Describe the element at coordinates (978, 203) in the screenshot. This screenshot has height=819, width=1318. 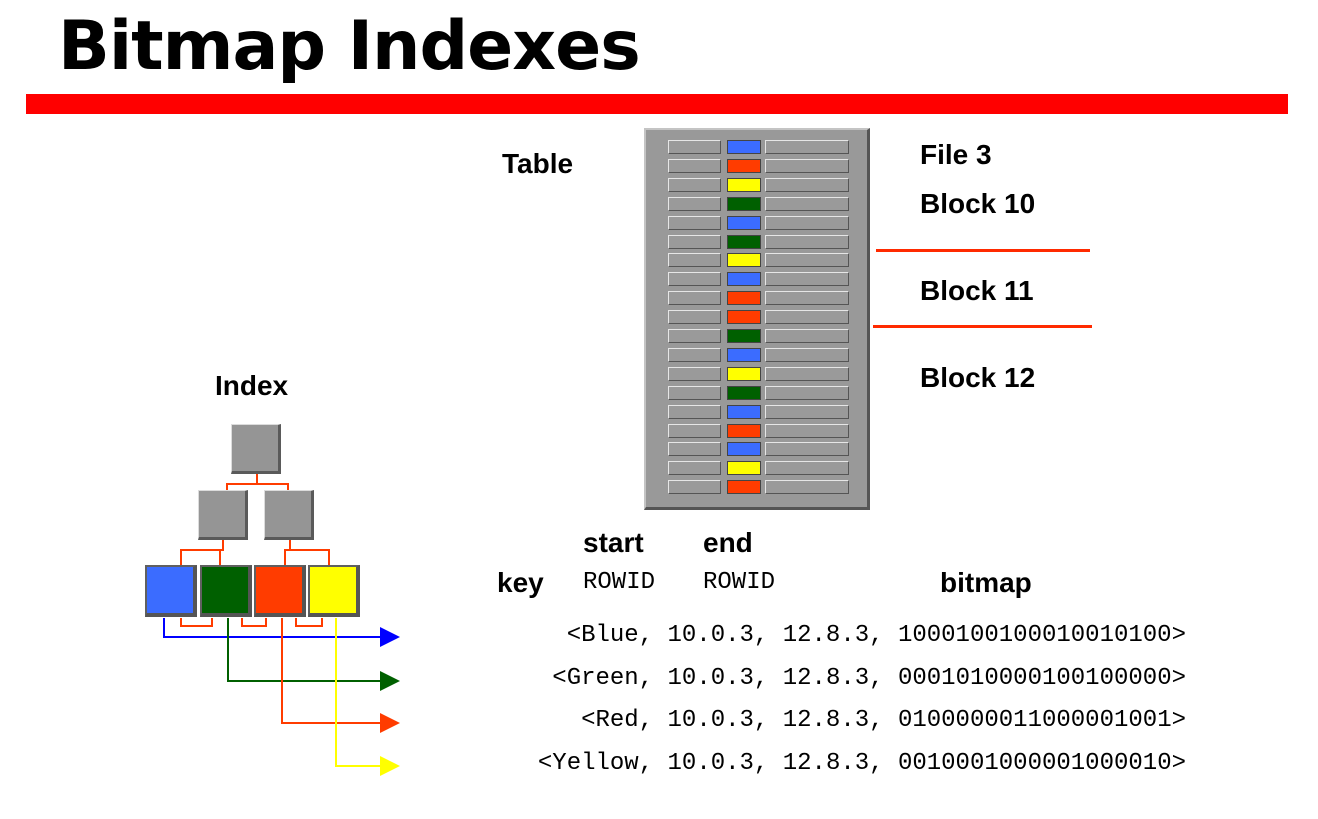
I see `block-10-label: Block 10` at that location.